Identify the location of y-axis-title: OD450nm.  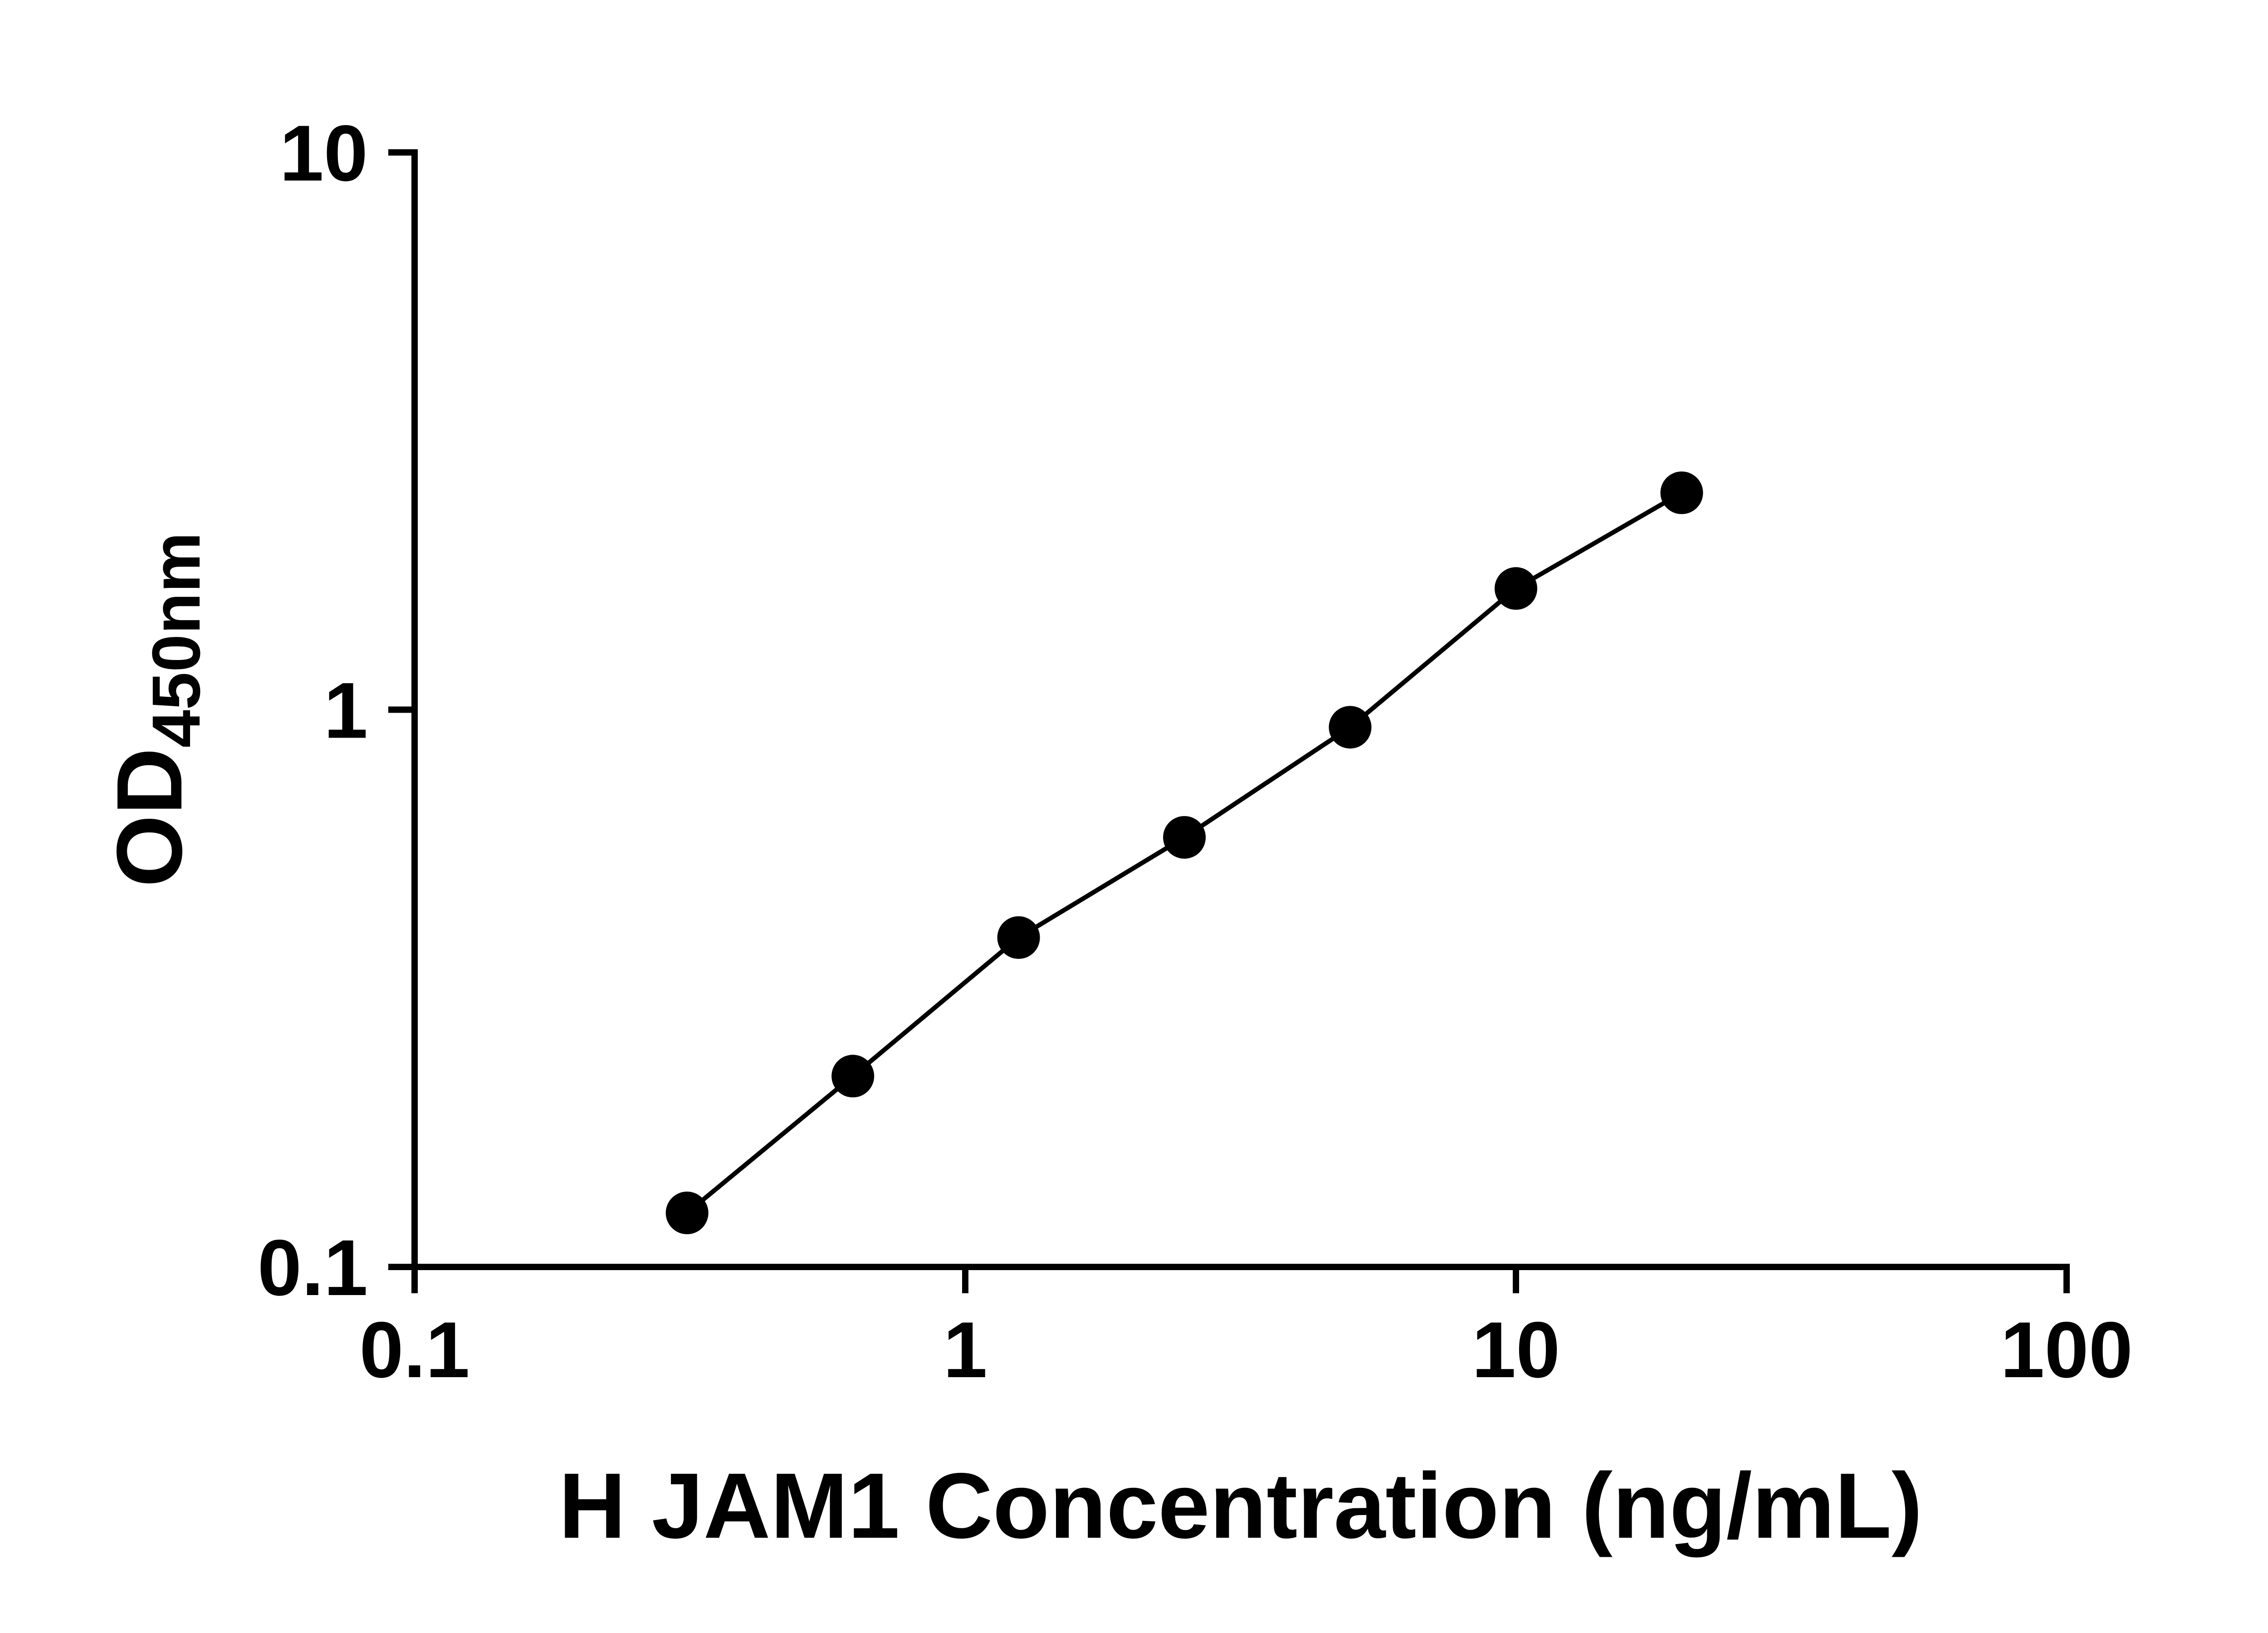
(156, 709).